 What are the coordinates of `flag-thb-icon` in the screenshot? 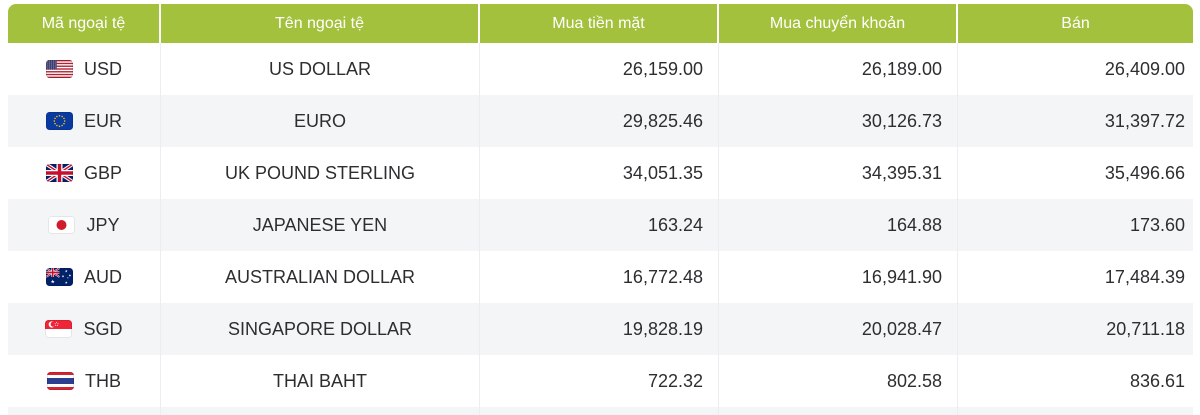 It's located at (60, 381).